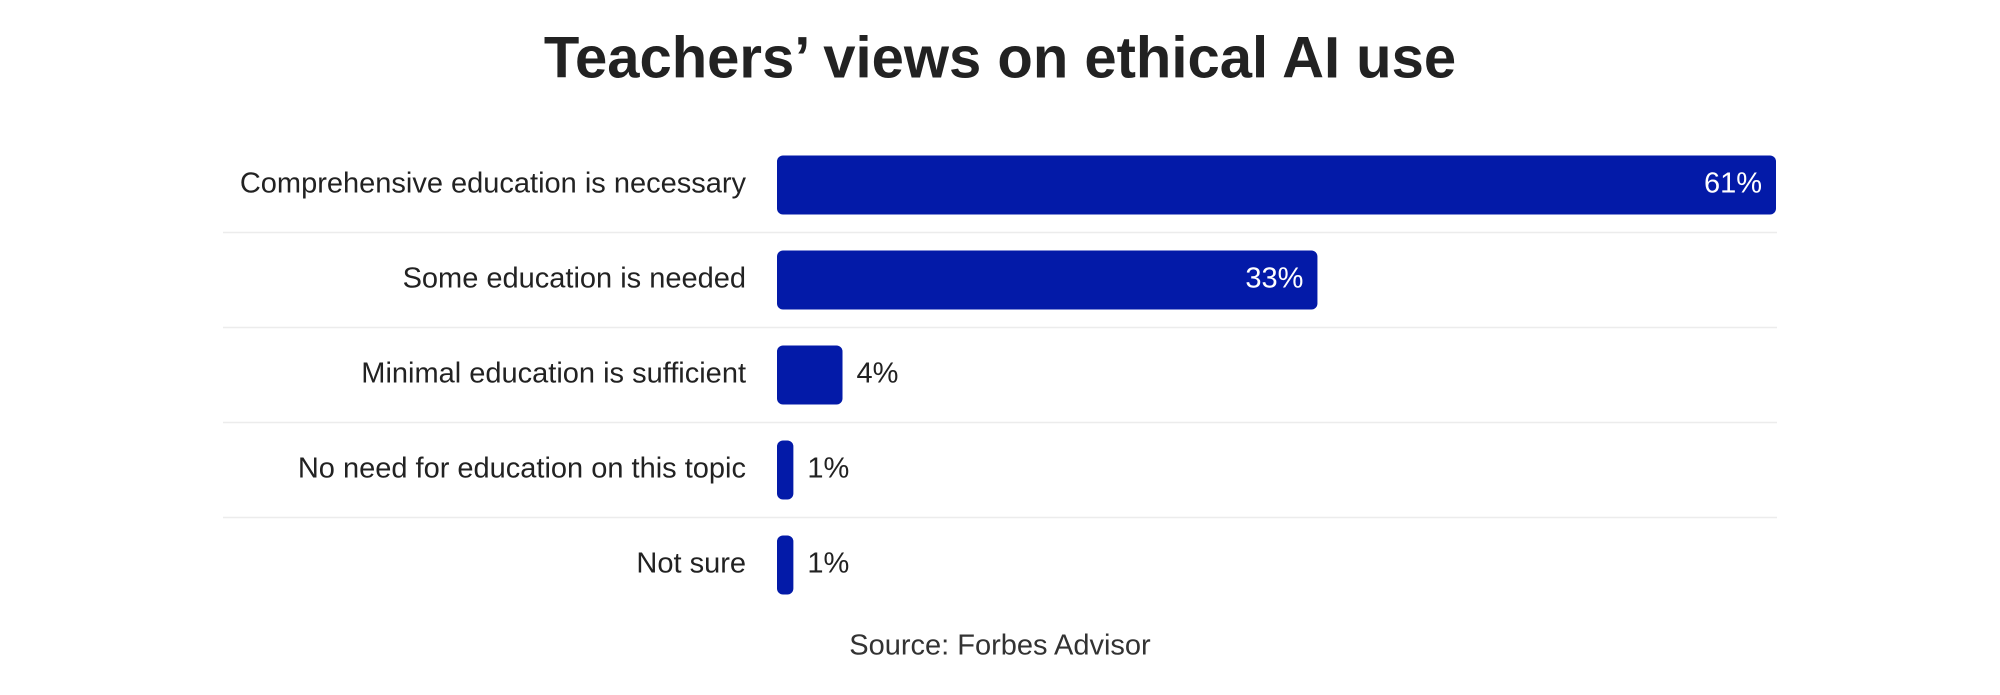 This screenshot has height=695, width=2000. What do you see at coordinates (1000, 57) in the screenshot?
I see `chart-title: Teachers’ views on ethical AI use` at bounding box center [1000, 57].